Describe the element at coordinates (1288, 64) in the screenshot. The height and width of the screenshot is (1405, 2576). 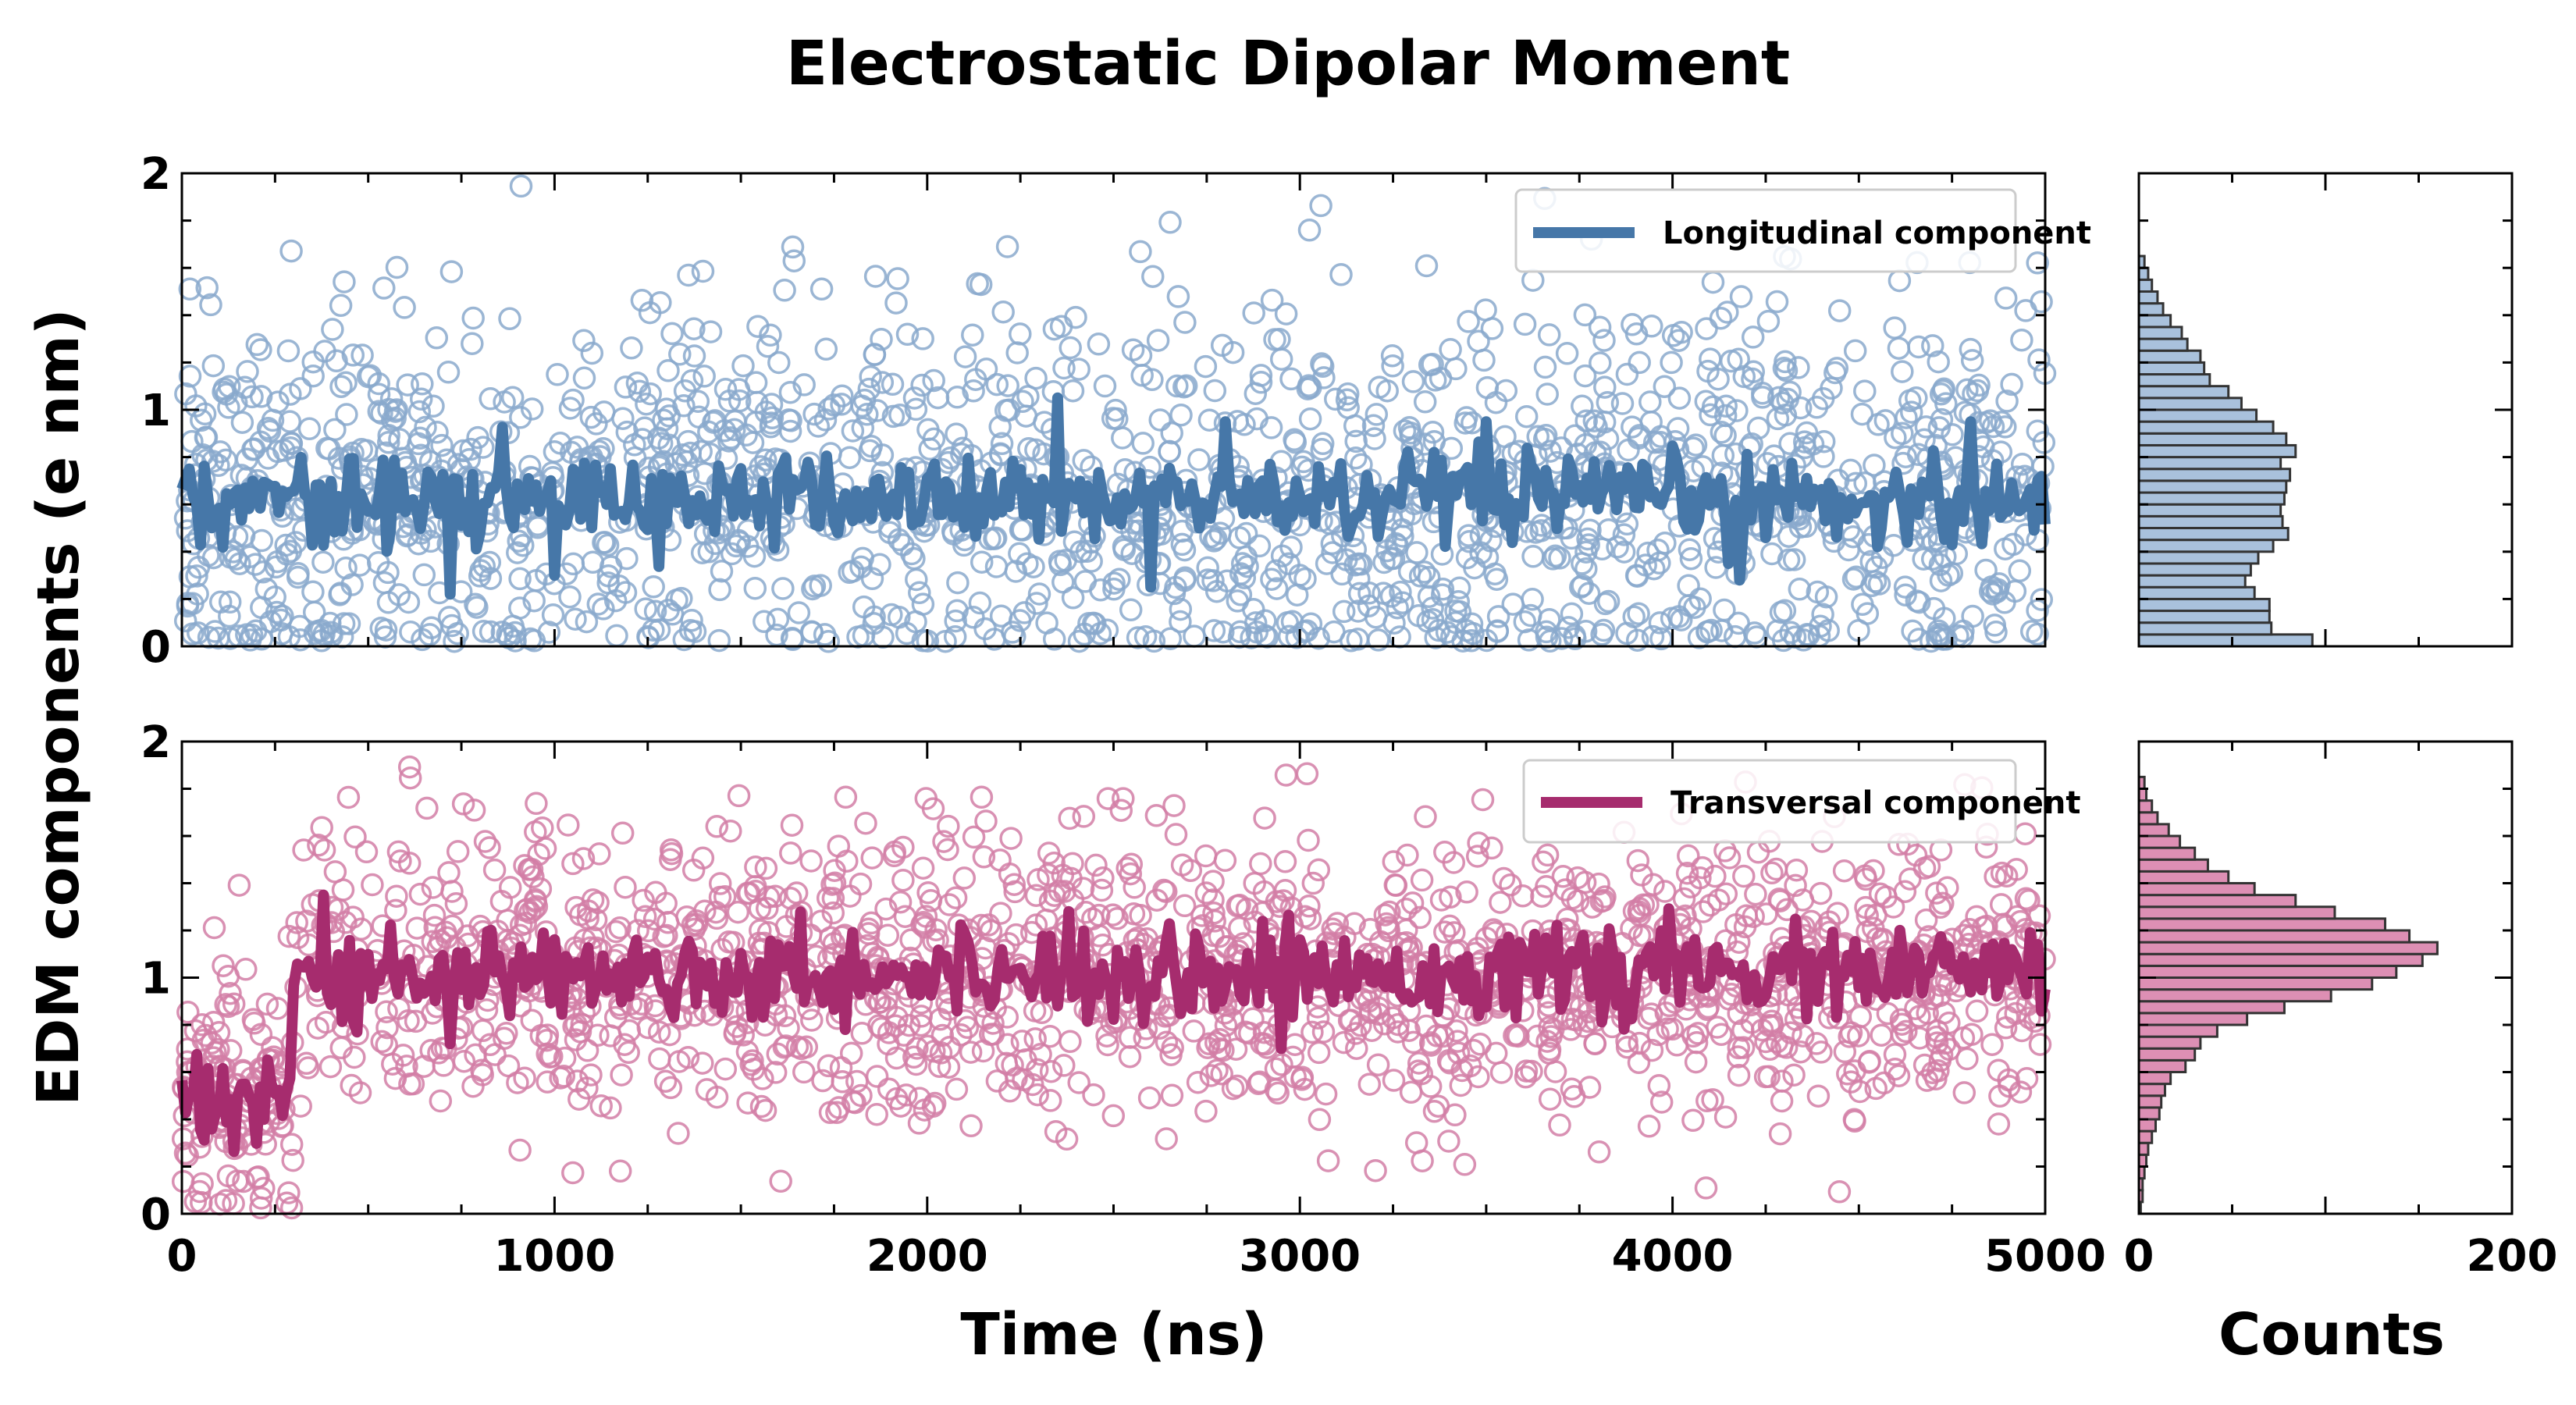
I see `chart-title: Electrostatic Dipolar Moment` at that location.